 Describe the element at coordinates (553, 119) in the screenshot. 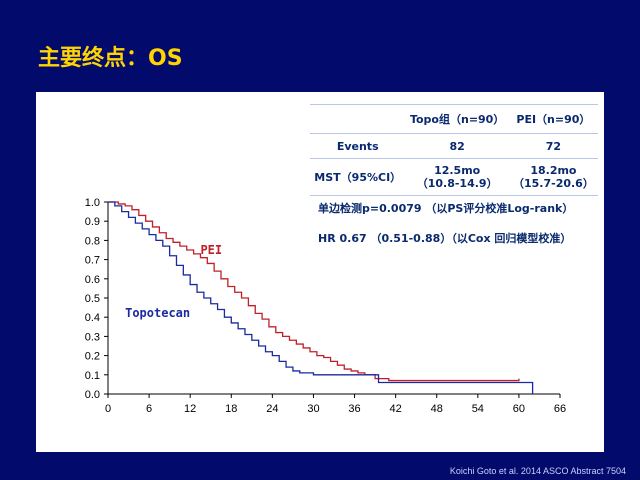

I see `stats-header-pei: PEI（n=90）` at that location.